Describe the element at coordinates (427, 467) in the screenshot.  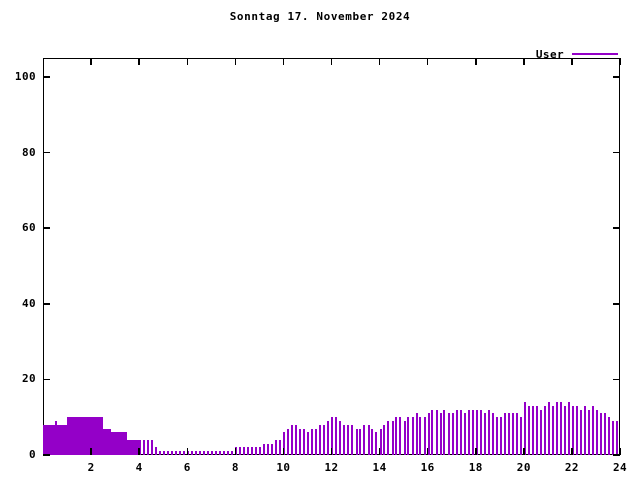
I see `x-axis-tick-label: 16` at that location.